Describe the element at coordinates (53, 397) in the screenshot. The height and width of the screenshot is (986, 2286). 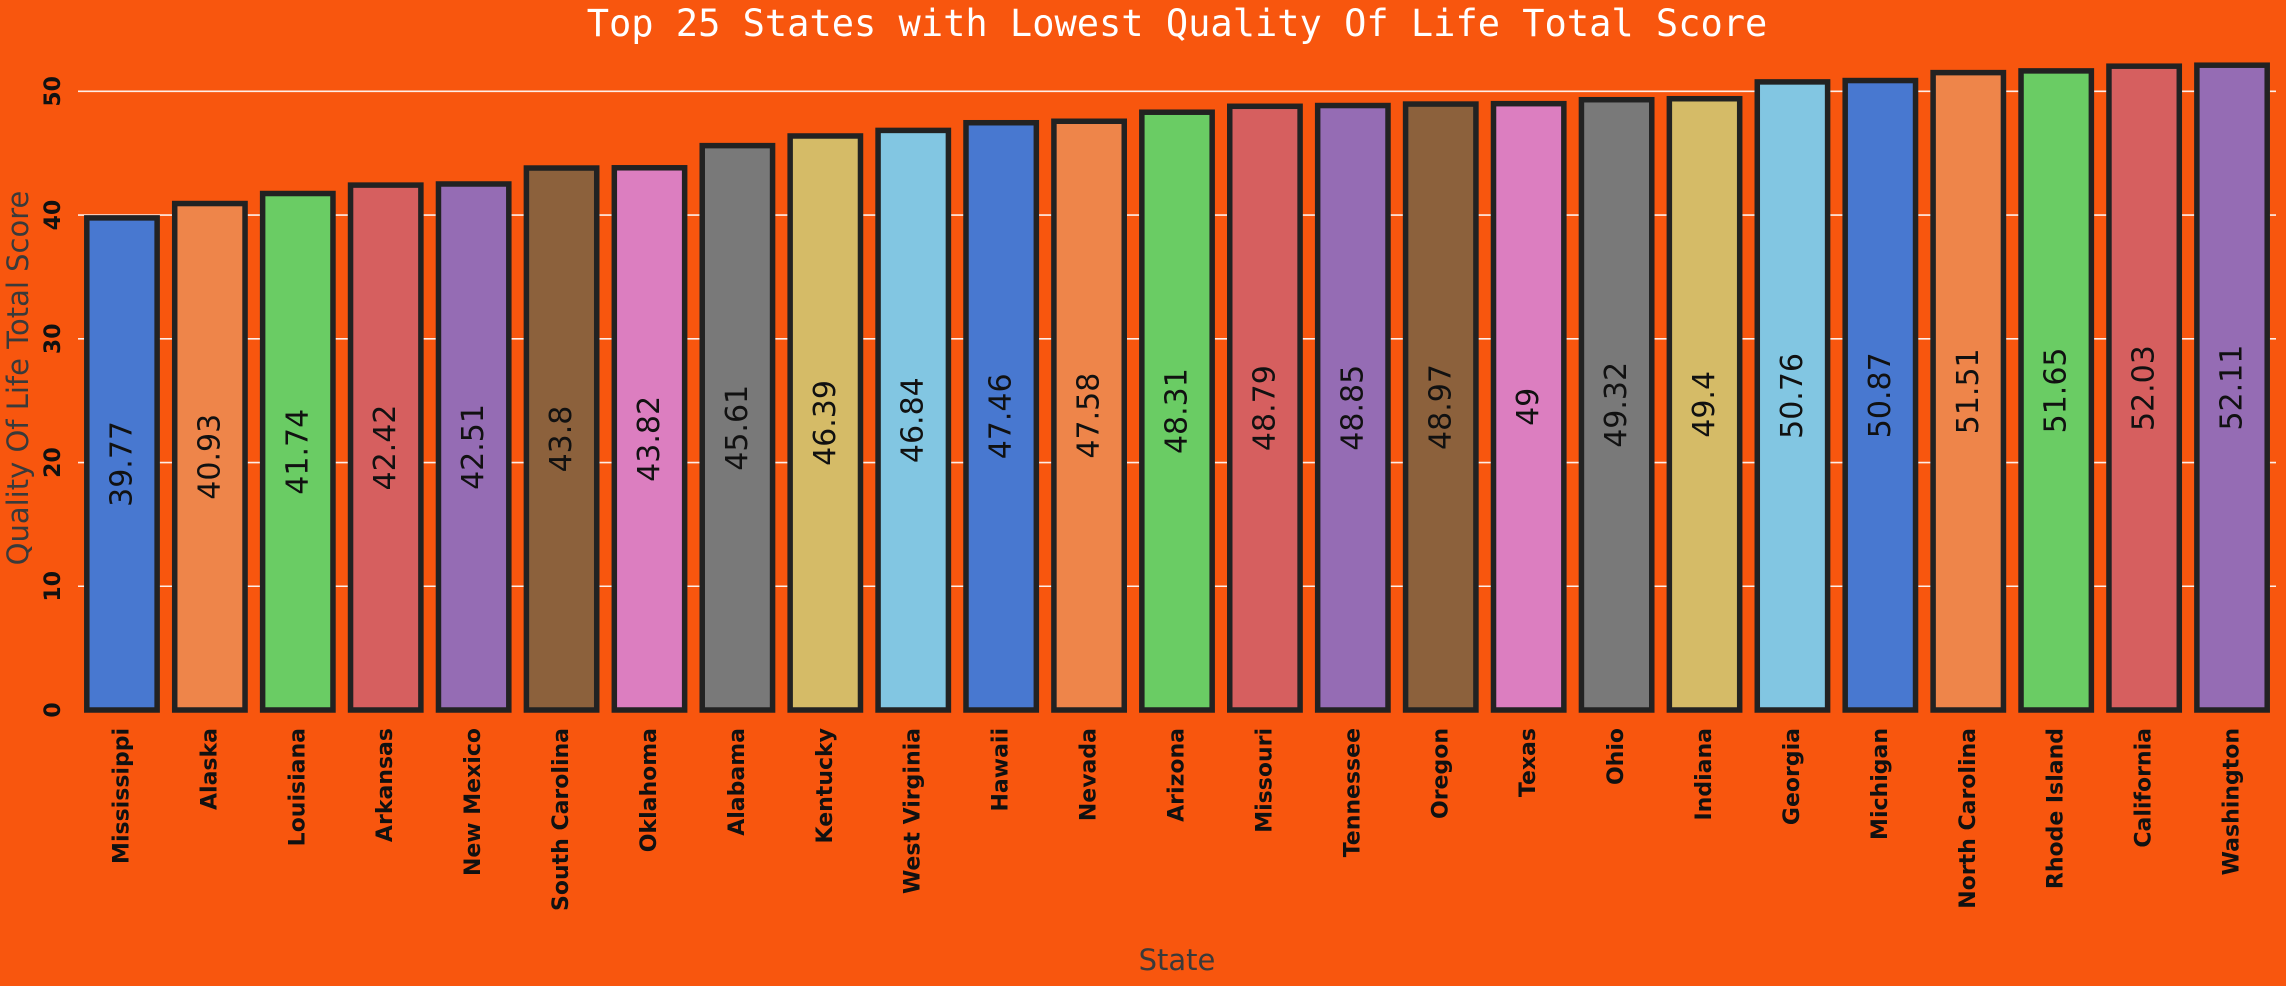
I see `y-axis-ticks: 0 10 20 30 40 50` at that location.